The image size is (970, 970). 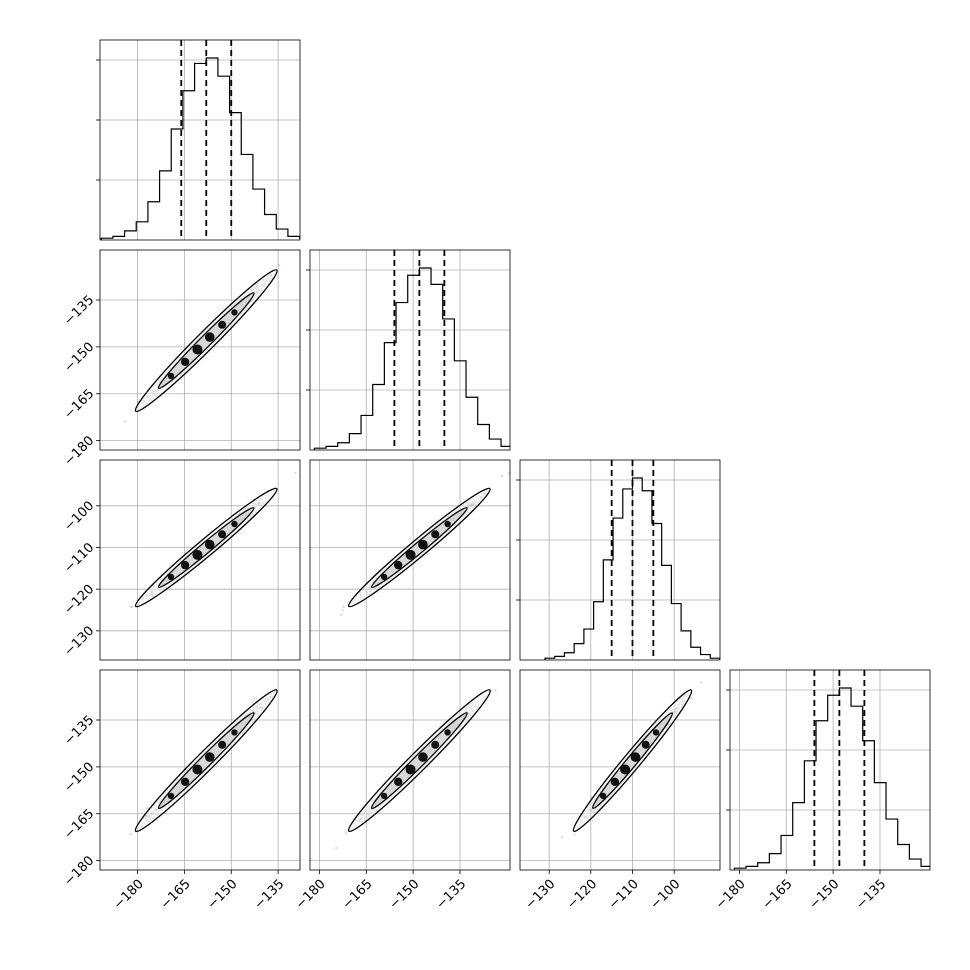 What do you see at coordinates (405, 895) in the screenshot?
I see `x-tick-label-1-2: −150` at bounding box center [405, 895].